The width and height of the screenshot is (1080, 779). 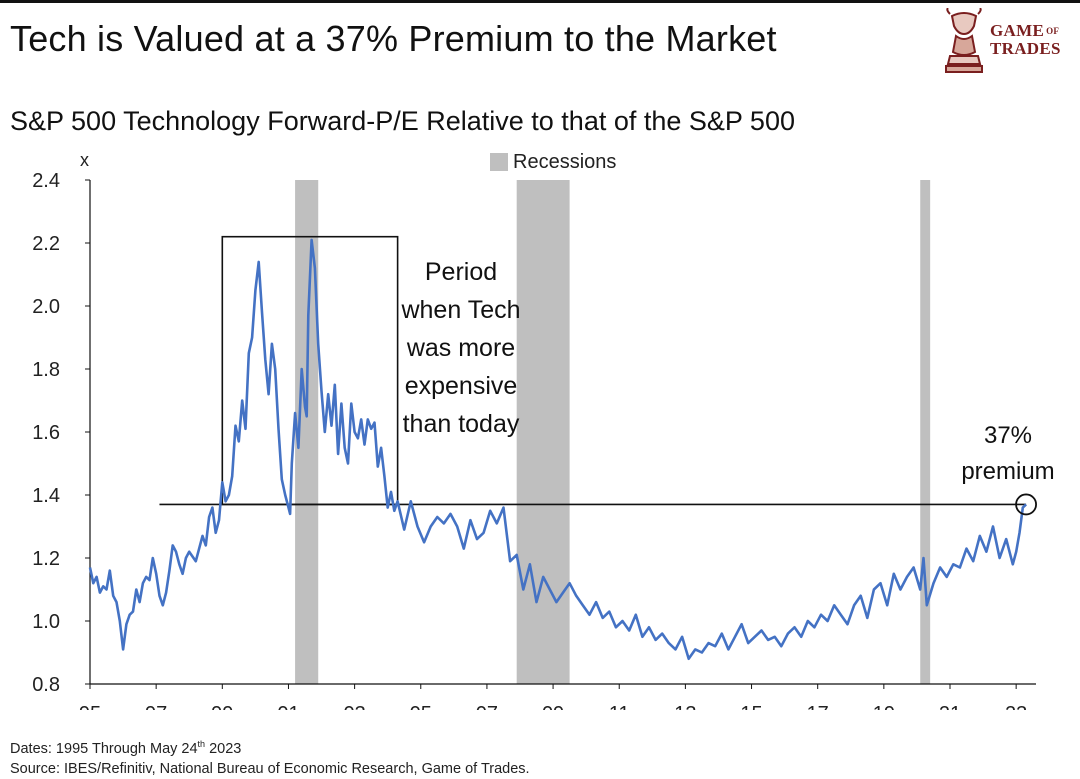 I want to click on y-axis-unit-label: x, so click(x=84, y=160).